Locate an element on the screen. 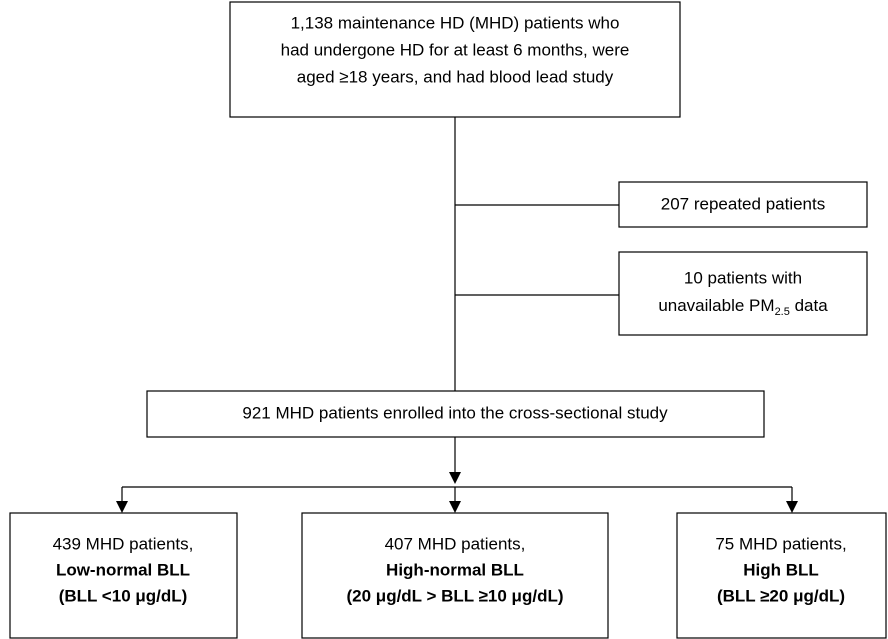 Image resolution: width=888 pixels, height=639 pixels. node-text: unavailable PM2.5 data is located at coordinates (743, 306).